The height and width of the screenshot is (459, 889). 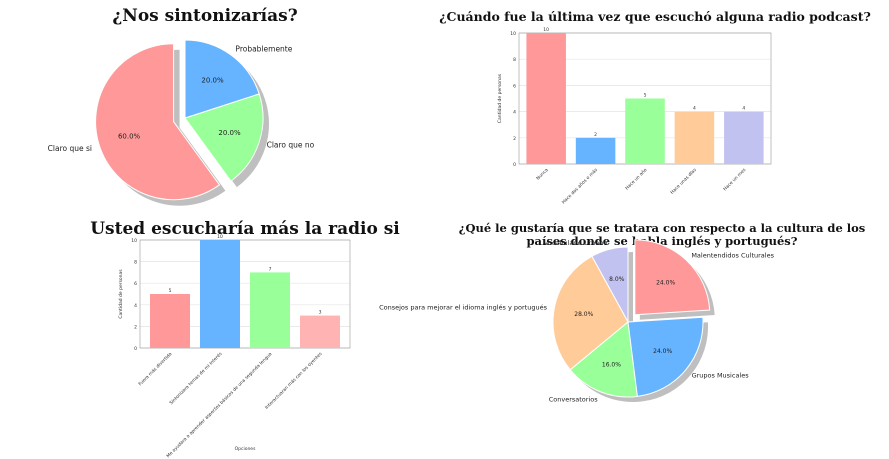 What do you see at coordinates (129, 137) in the screenshot?
I see `pie-percent-label: 60.0%` at bounding box center [129, 137].